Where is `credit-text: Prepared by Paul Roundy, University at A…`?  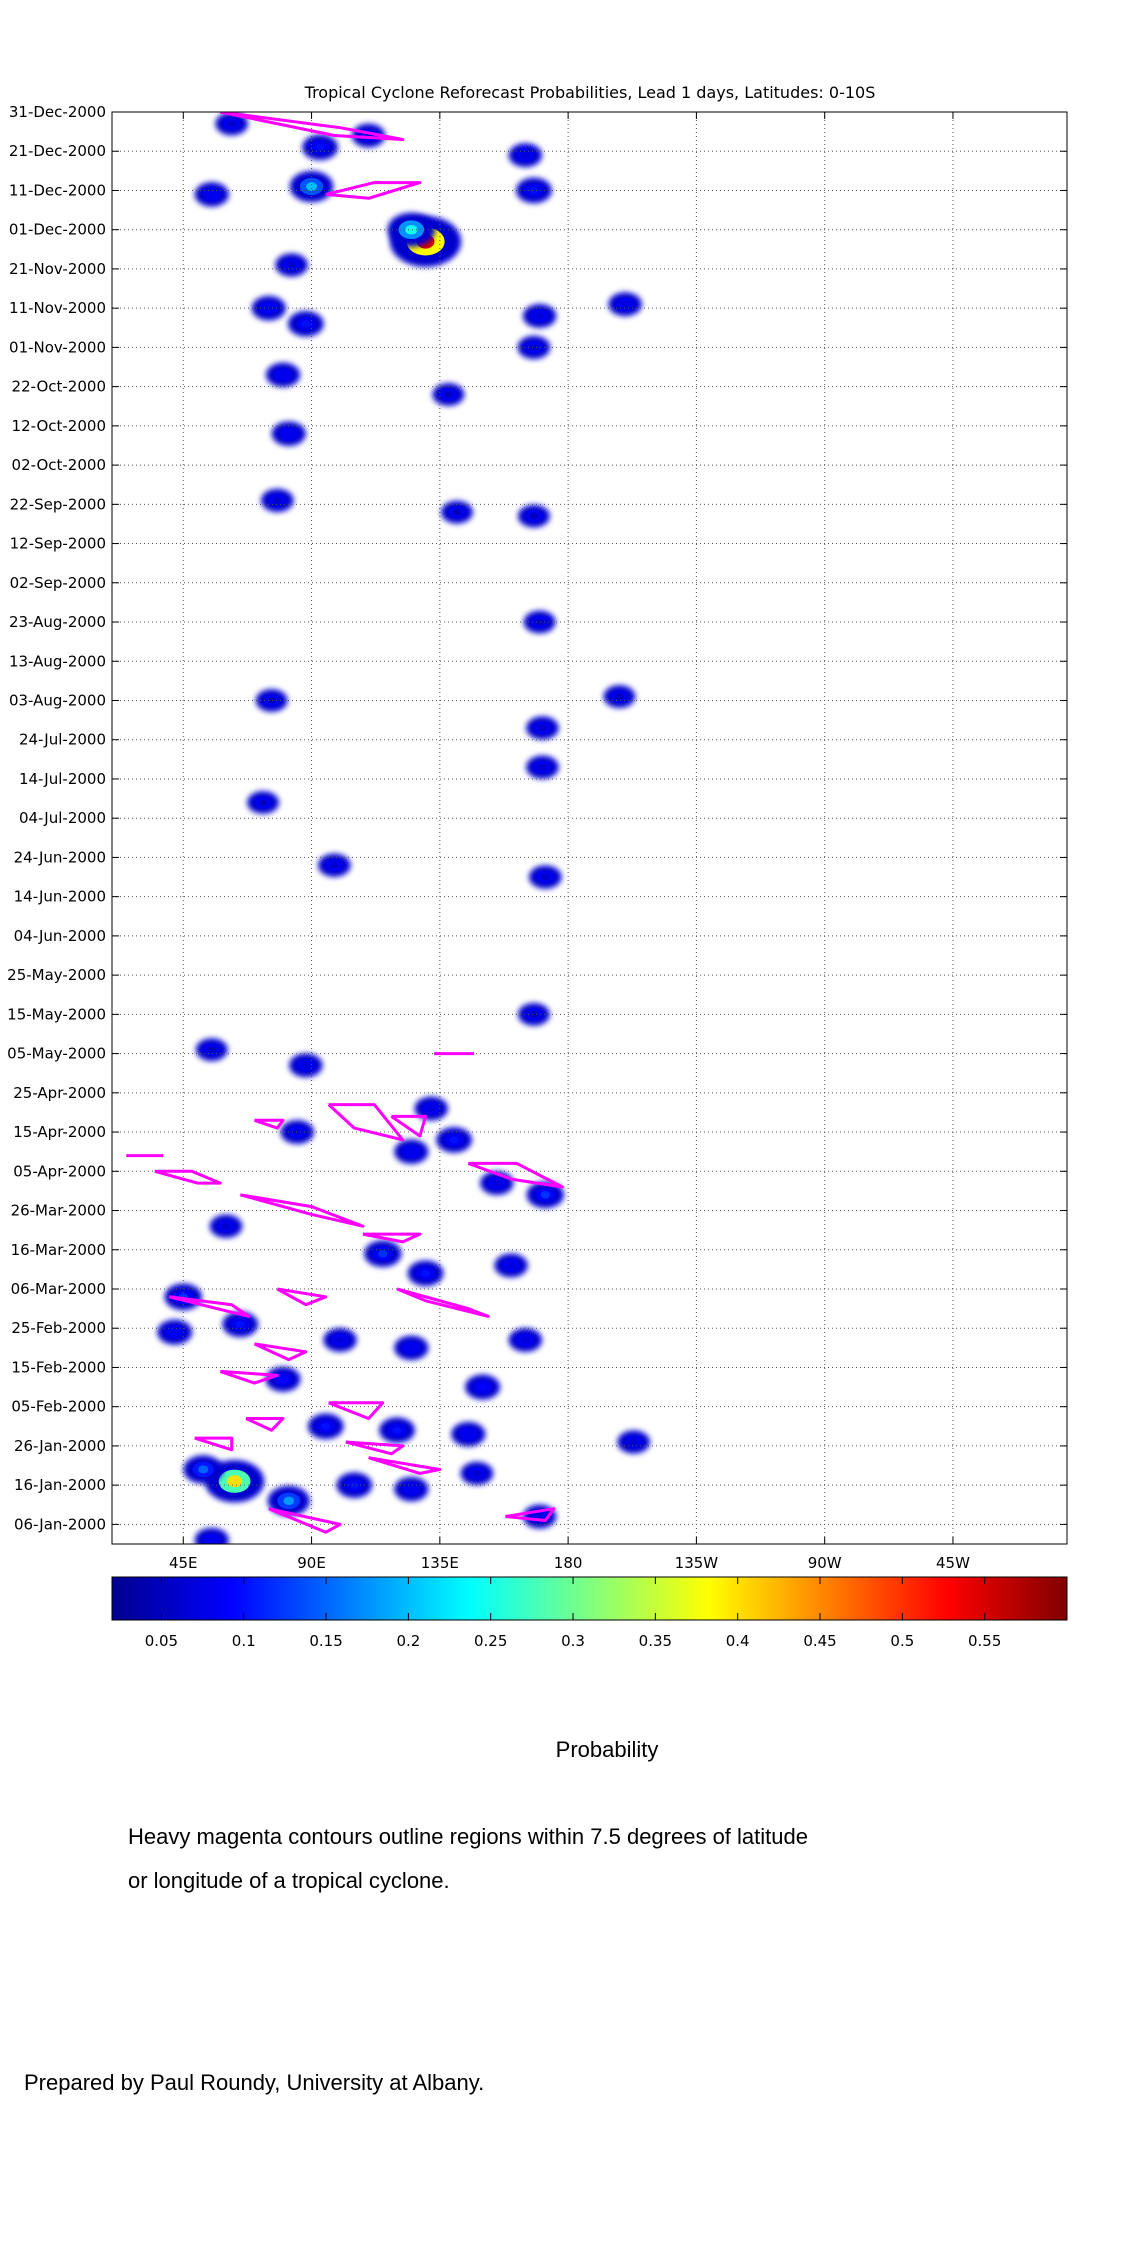
credit-text: Prepared by Paul Roundy, University at A… is located at coordinates (254, 2082).